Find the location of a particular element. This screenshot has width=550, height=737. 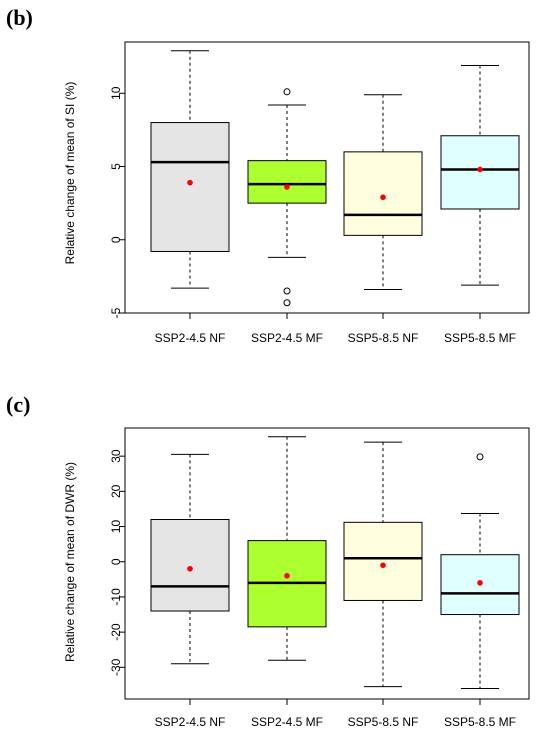

y-axis-title-si: Relative change of mean of SI (%) is located at coordinates (70, 173).